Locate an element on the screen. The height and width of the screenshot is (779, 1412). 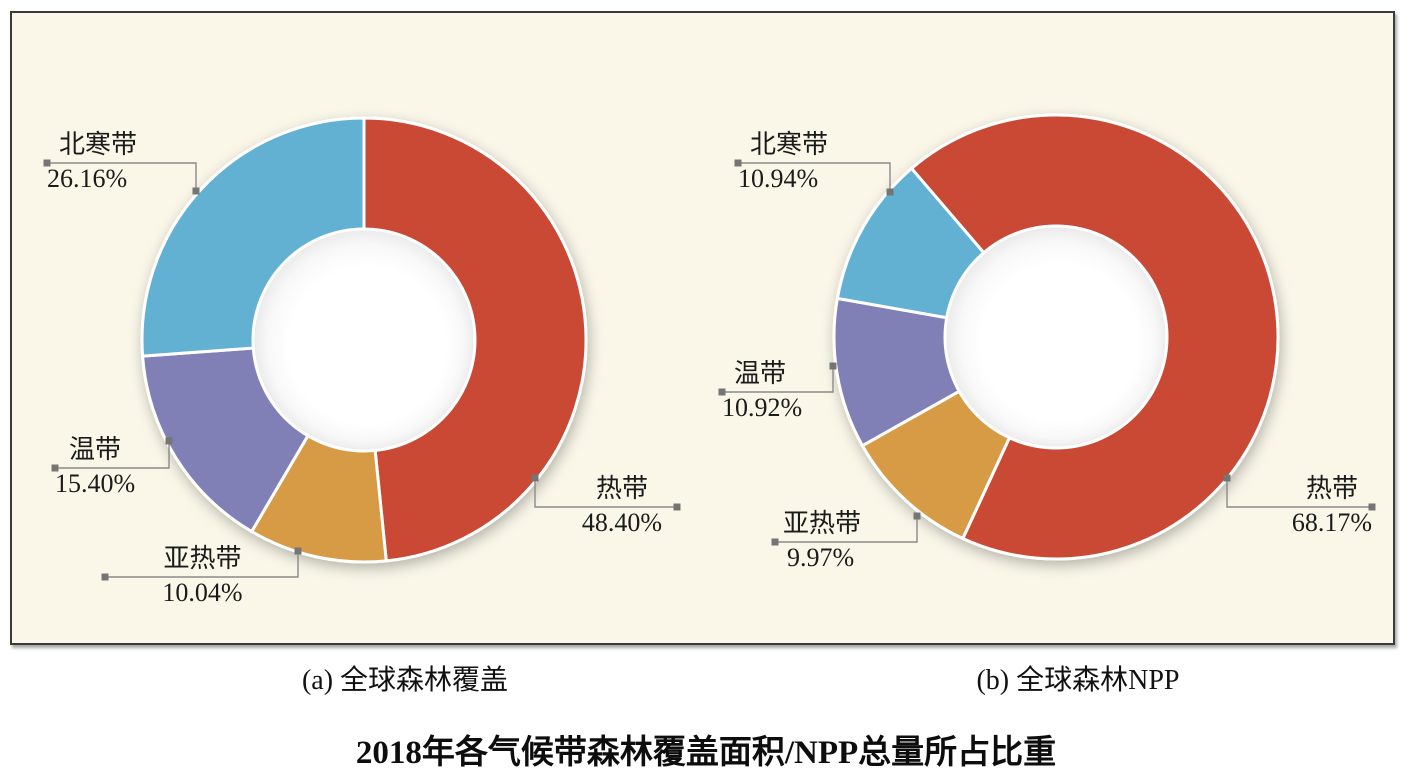
callout-a-boreal: 北寒带 26.16% is located at coordinates (122, 162).